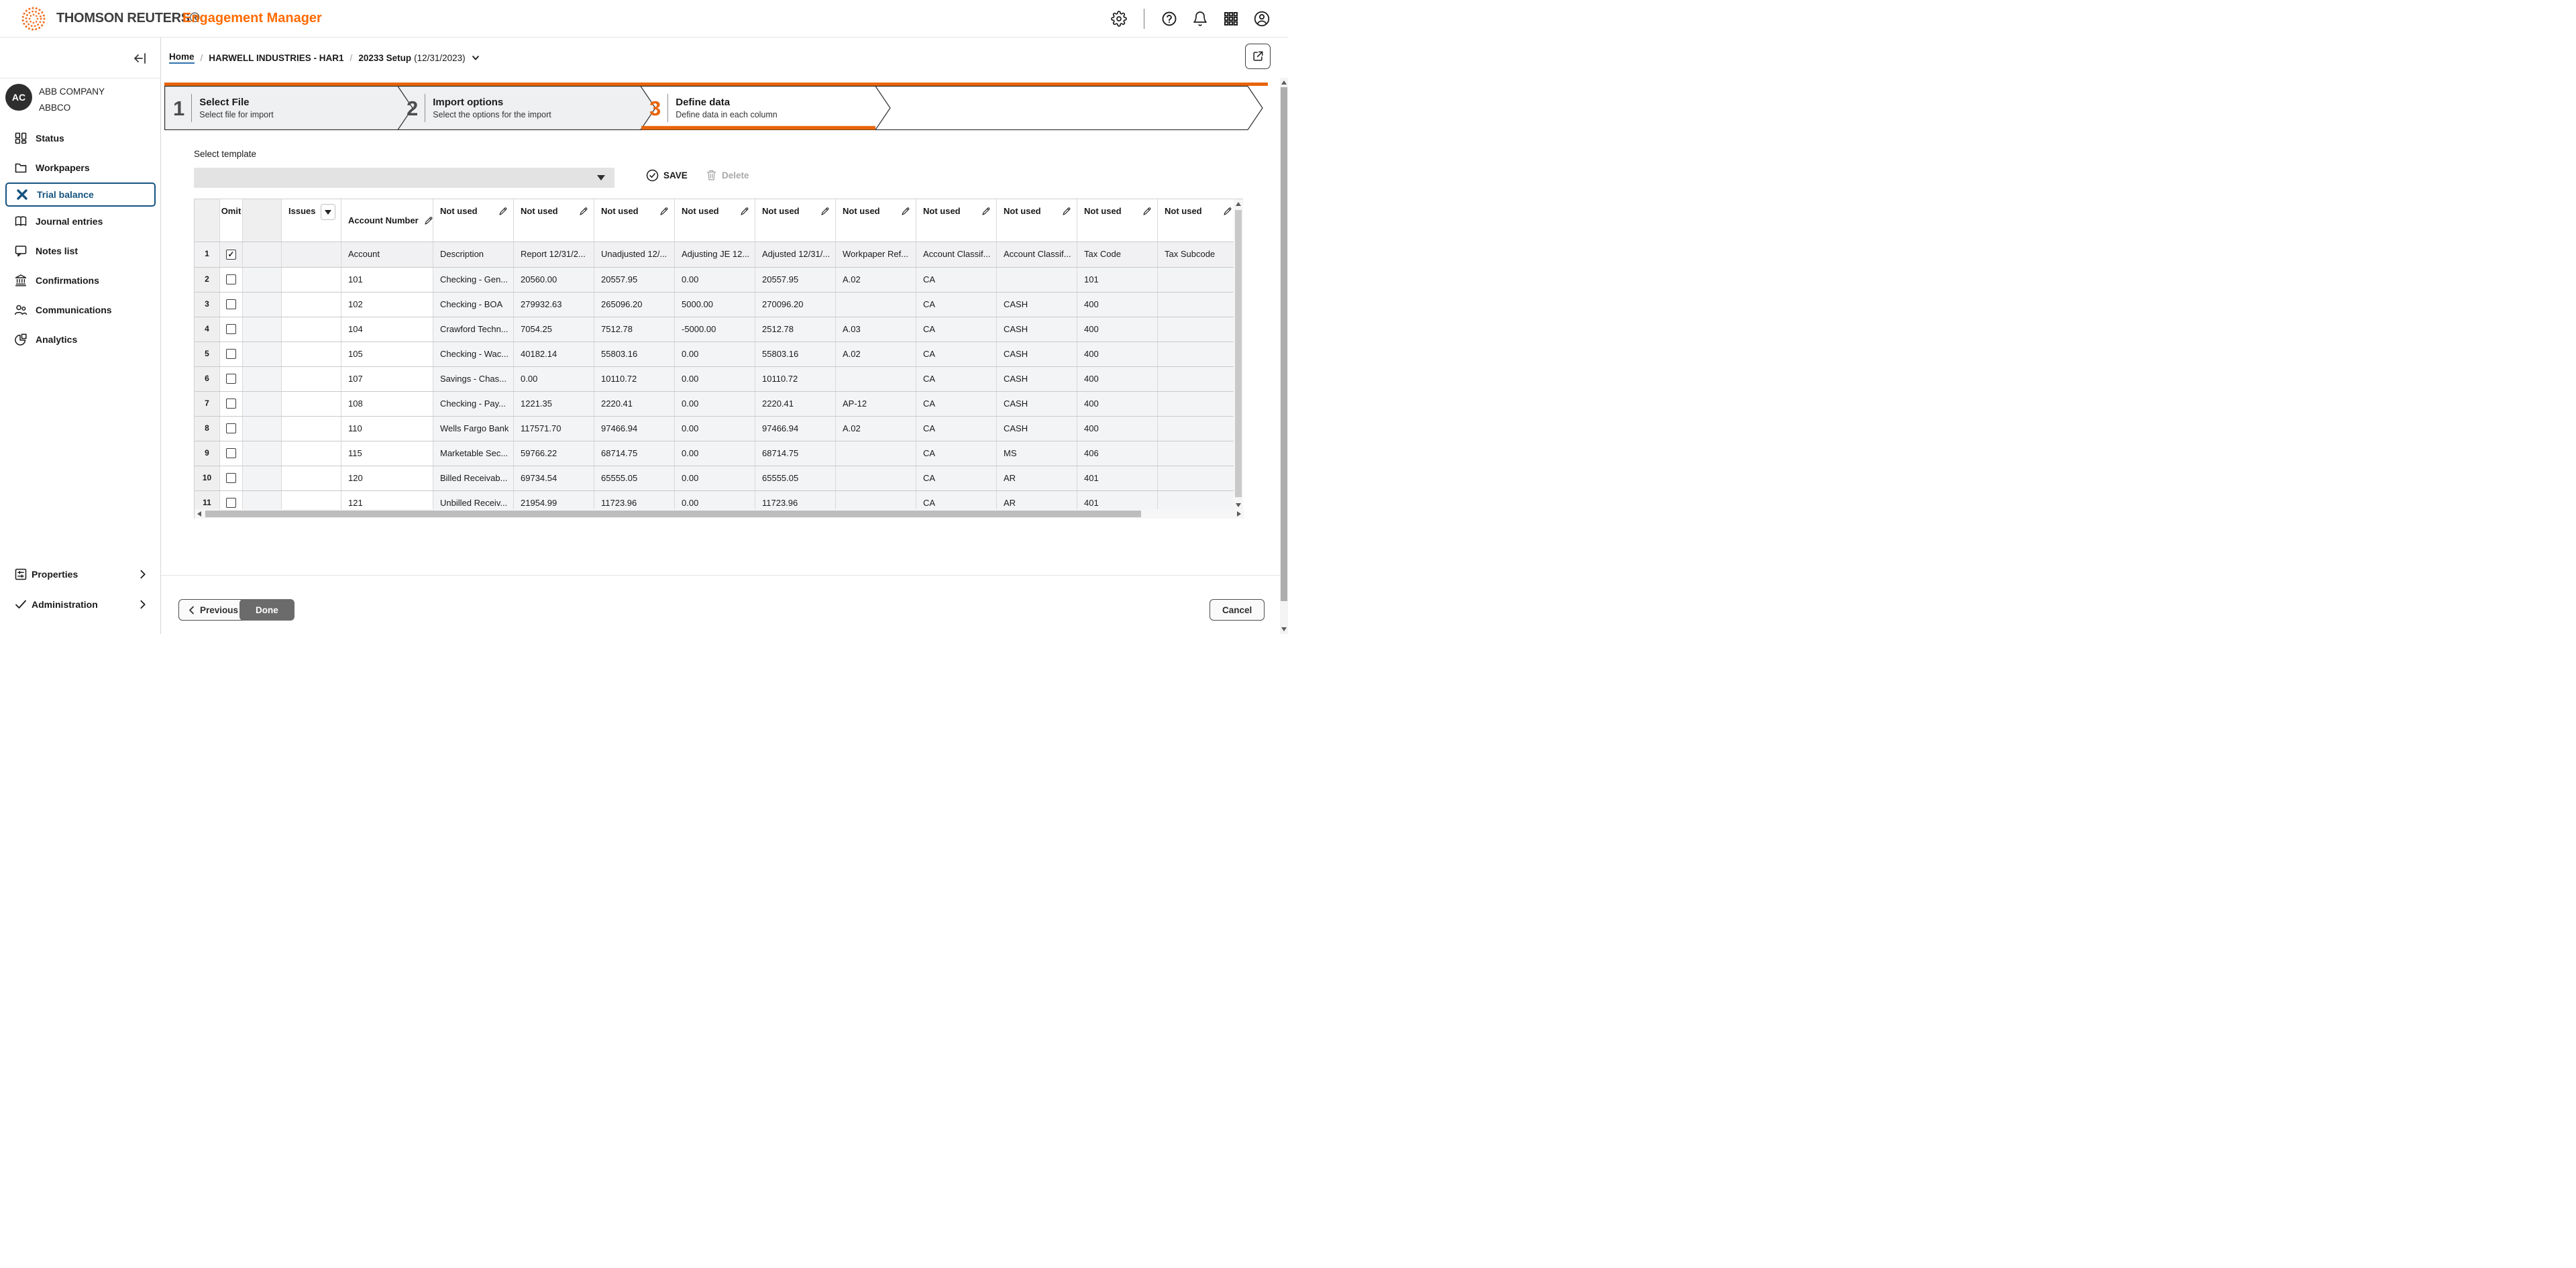  I want to click on delete-template-button: Delete, so click(727, 175).